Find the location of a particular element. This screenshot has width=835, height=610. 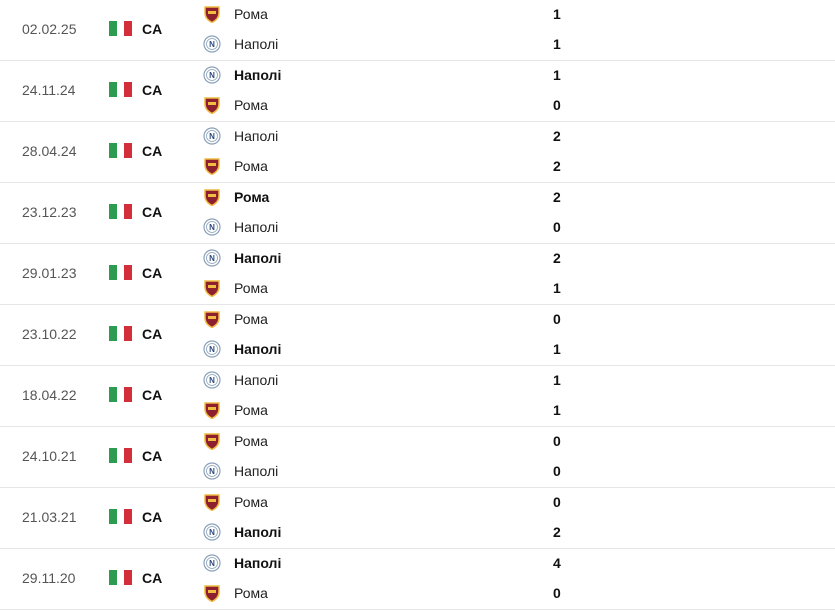

match-date: 21.03.21 is located at coordinates (49, 517).